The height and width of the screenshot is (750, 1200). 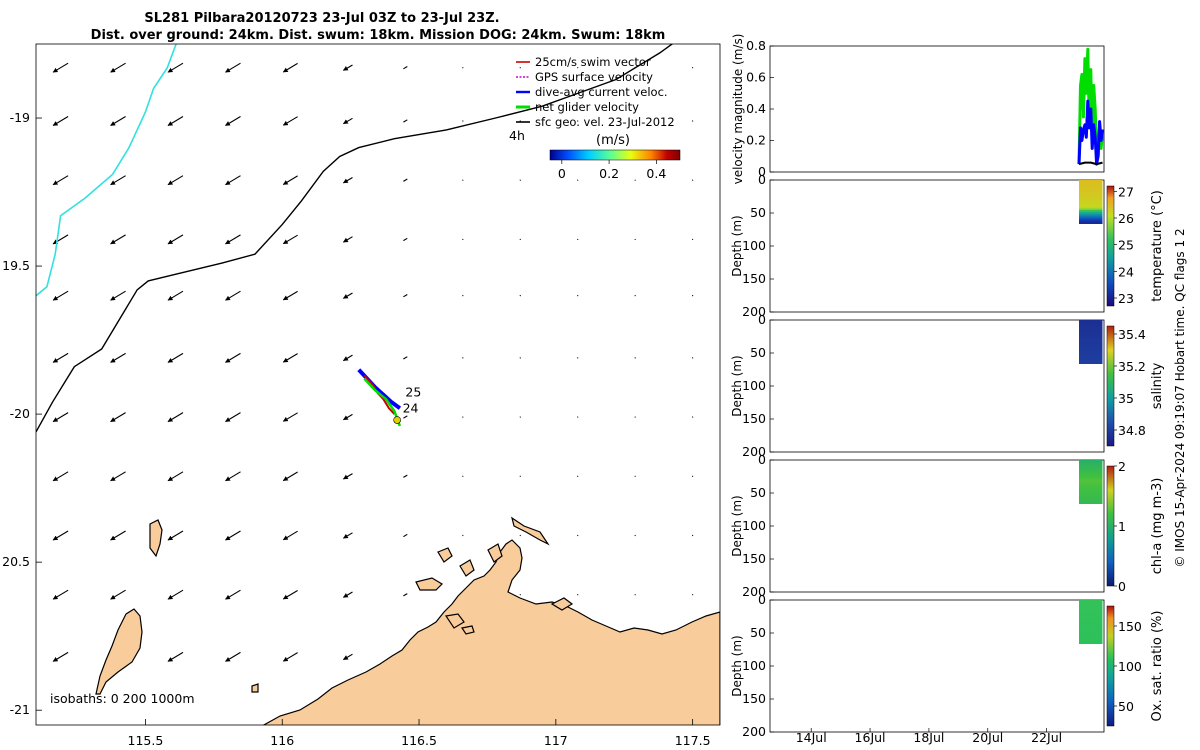 What do you see at coordinates (737, 525) in the screenshot?
I see `depth-ylabel: Depth (m)` at bounding box center [737, 525].